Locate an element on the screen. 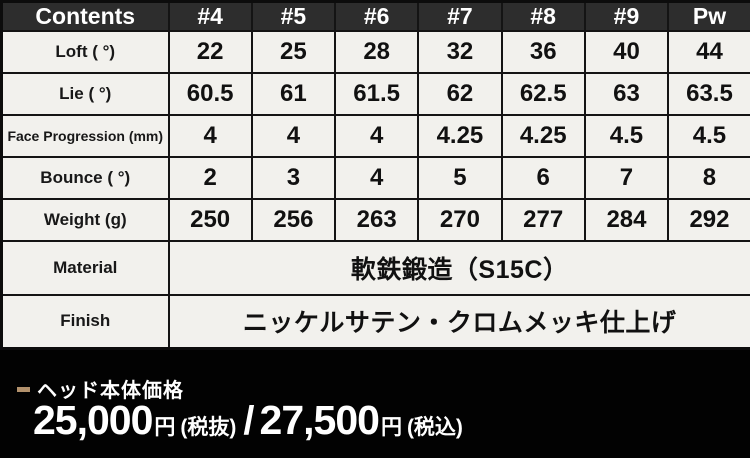  price-excl-tax-yen: 円 is located at coordinates (165, 427).